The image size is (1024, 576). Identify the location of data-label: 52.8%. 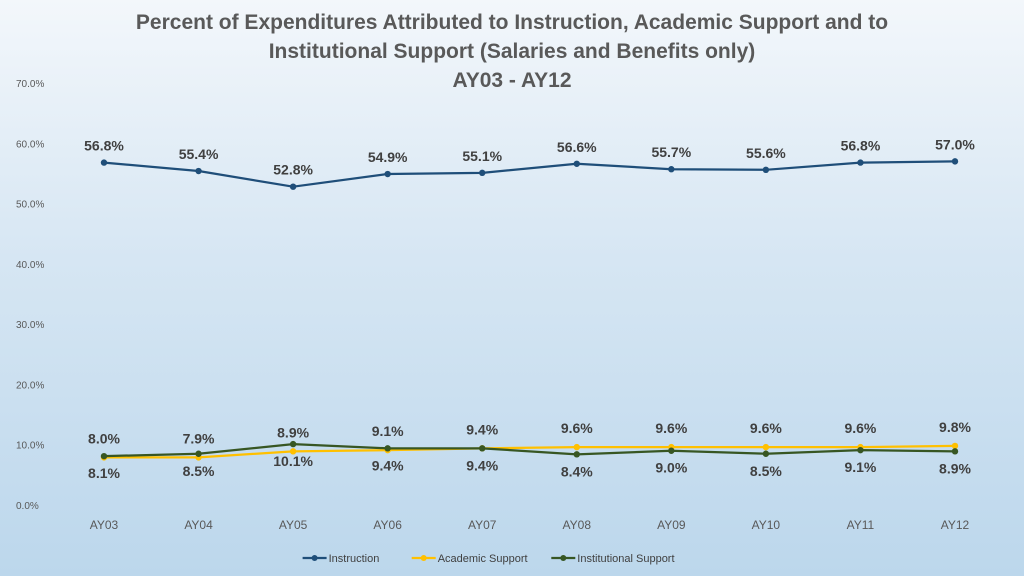
(293, 170).